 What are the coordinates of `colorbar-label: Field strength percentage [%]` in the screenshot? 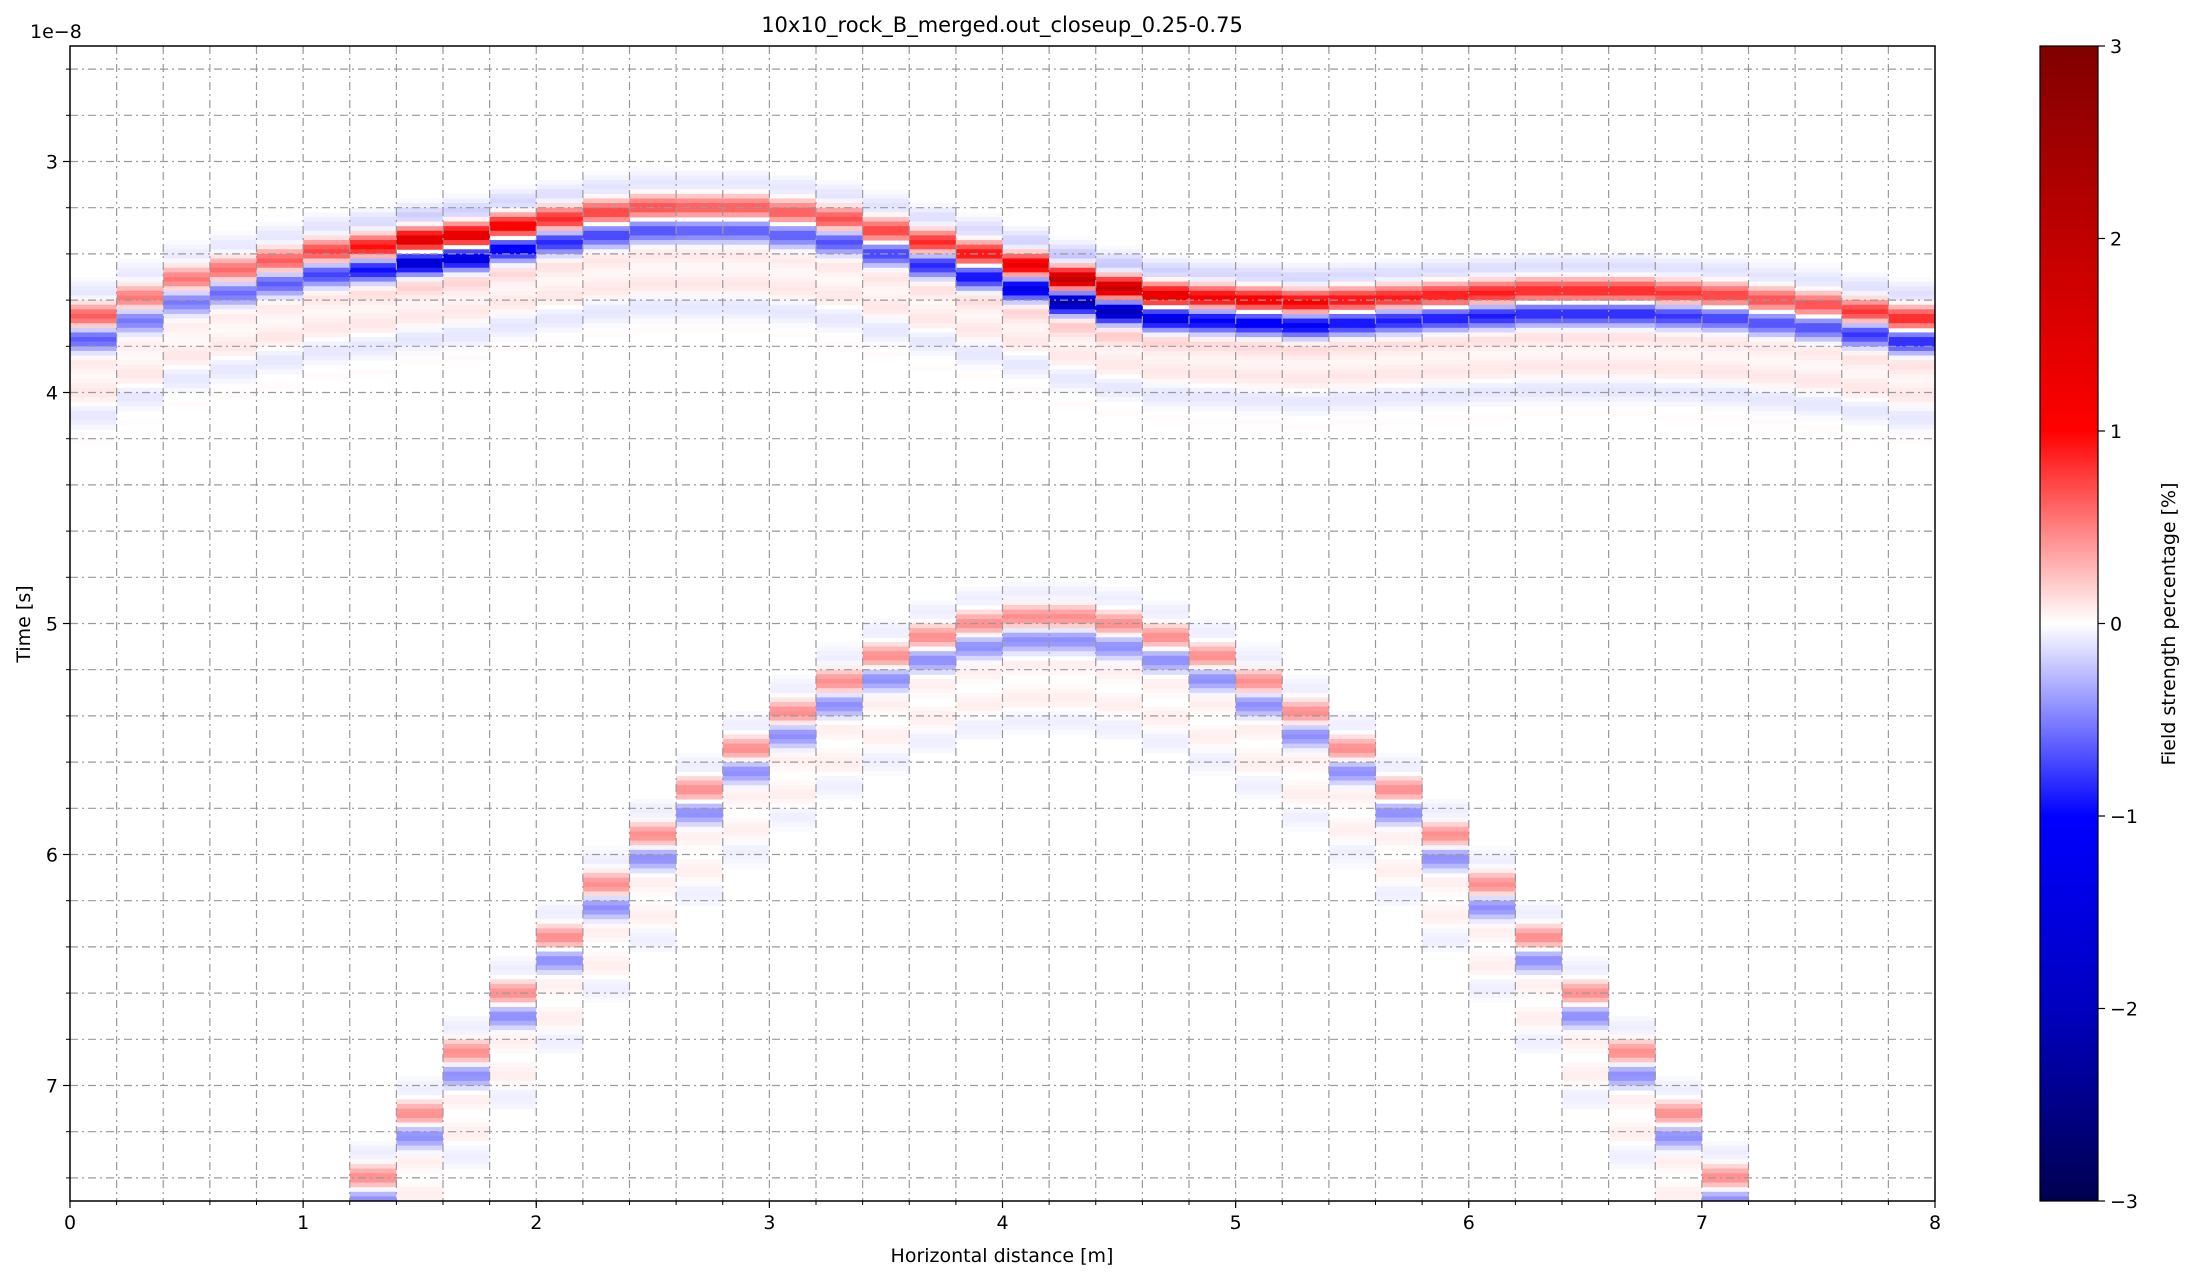 It's located at (2169, 623).